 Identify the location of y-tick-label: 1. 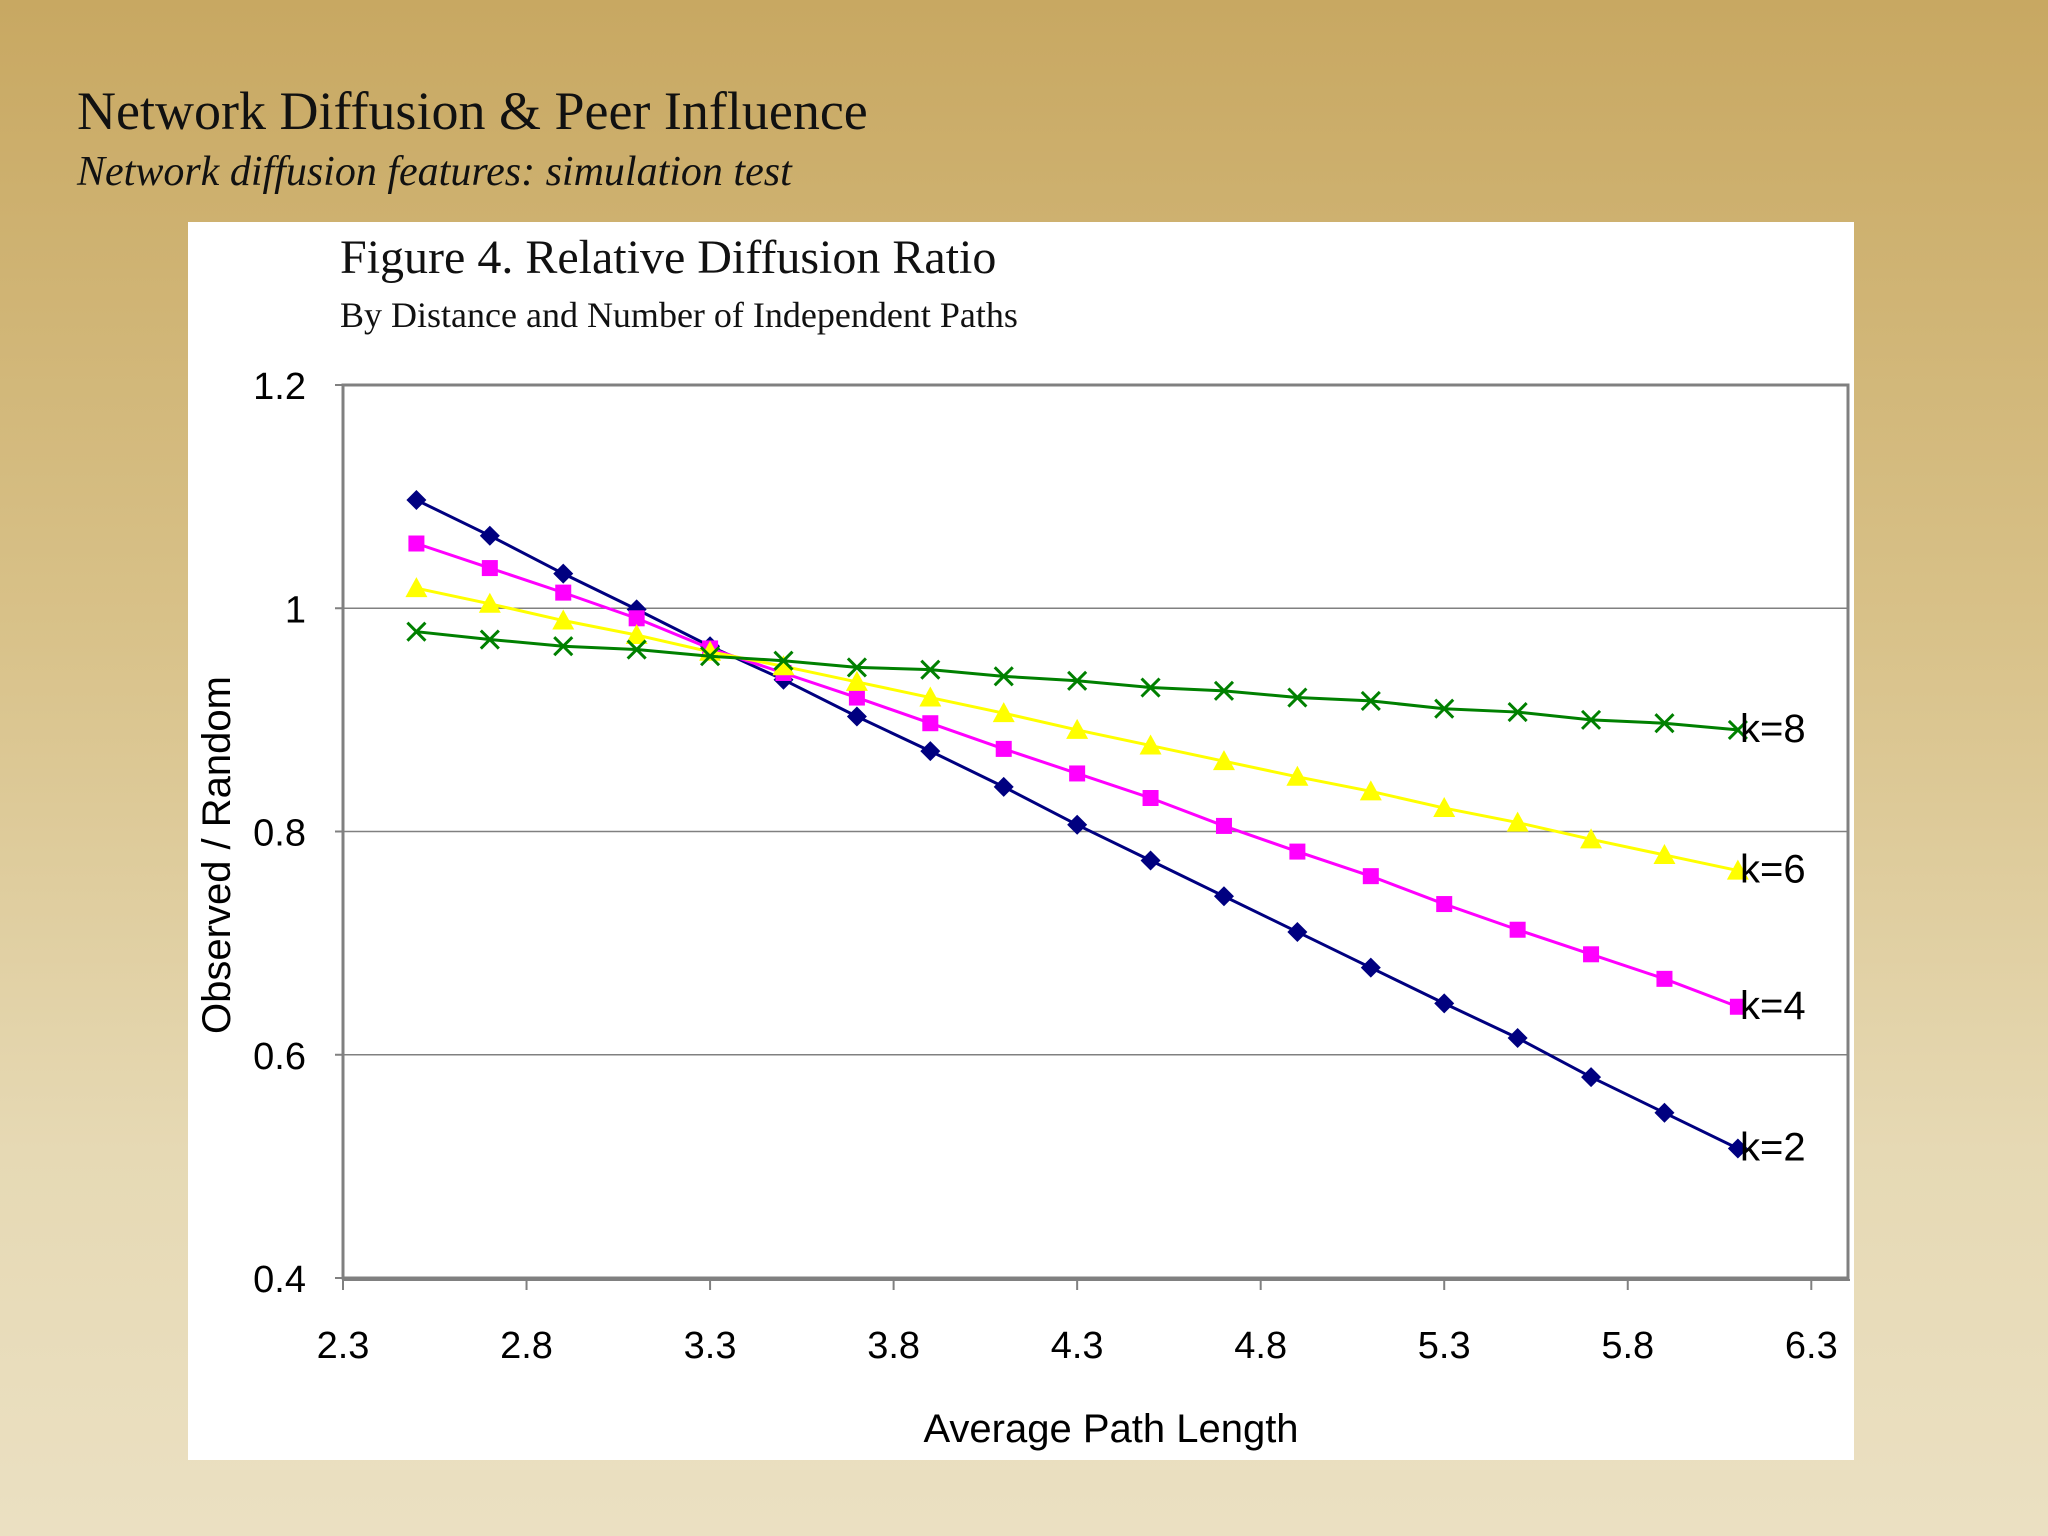
(295, 610).